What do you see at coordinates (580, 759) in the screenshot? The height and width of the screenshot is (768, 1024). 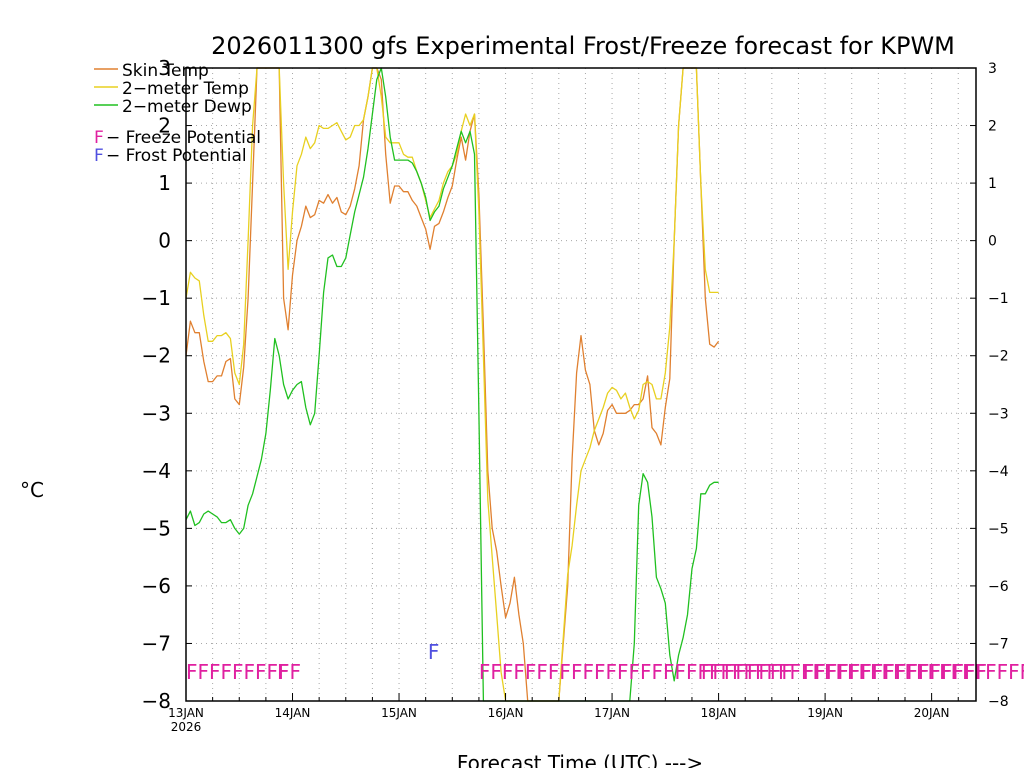 I see `x-axis-label: Forecast Time (UTC) --->` at bounding box center [580, 759].